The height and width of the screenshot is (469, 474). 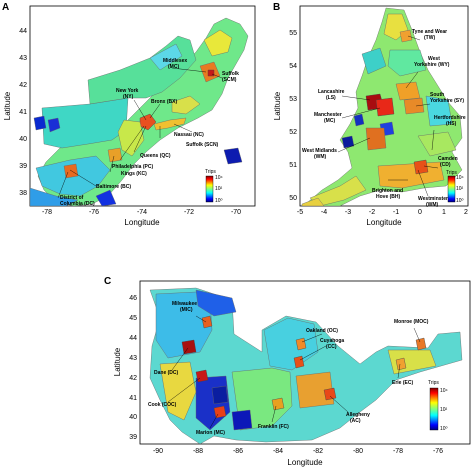 I want to click on panel-a-xtick-0: -78, so click(x=47, y=212).